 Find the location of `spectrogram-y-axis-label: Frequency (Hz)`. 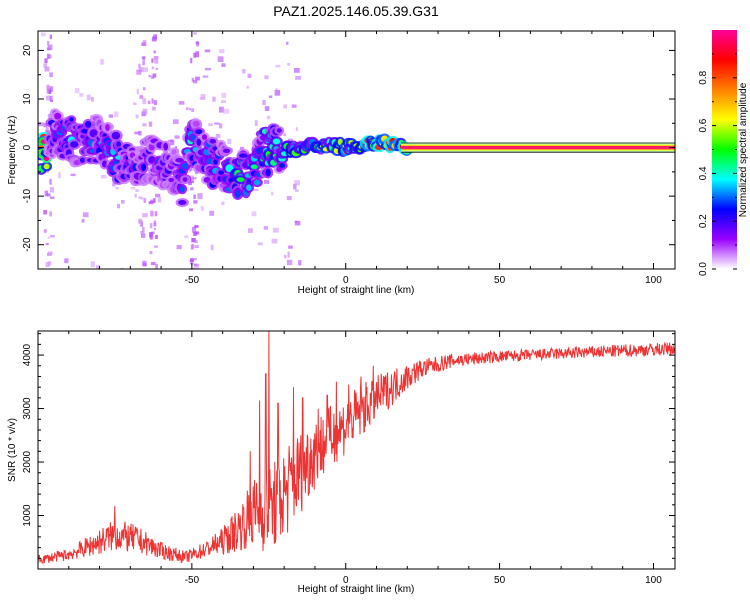

spectrogram-y-axis-label: Frequency (Hz) is located at coordinates (12, 150).